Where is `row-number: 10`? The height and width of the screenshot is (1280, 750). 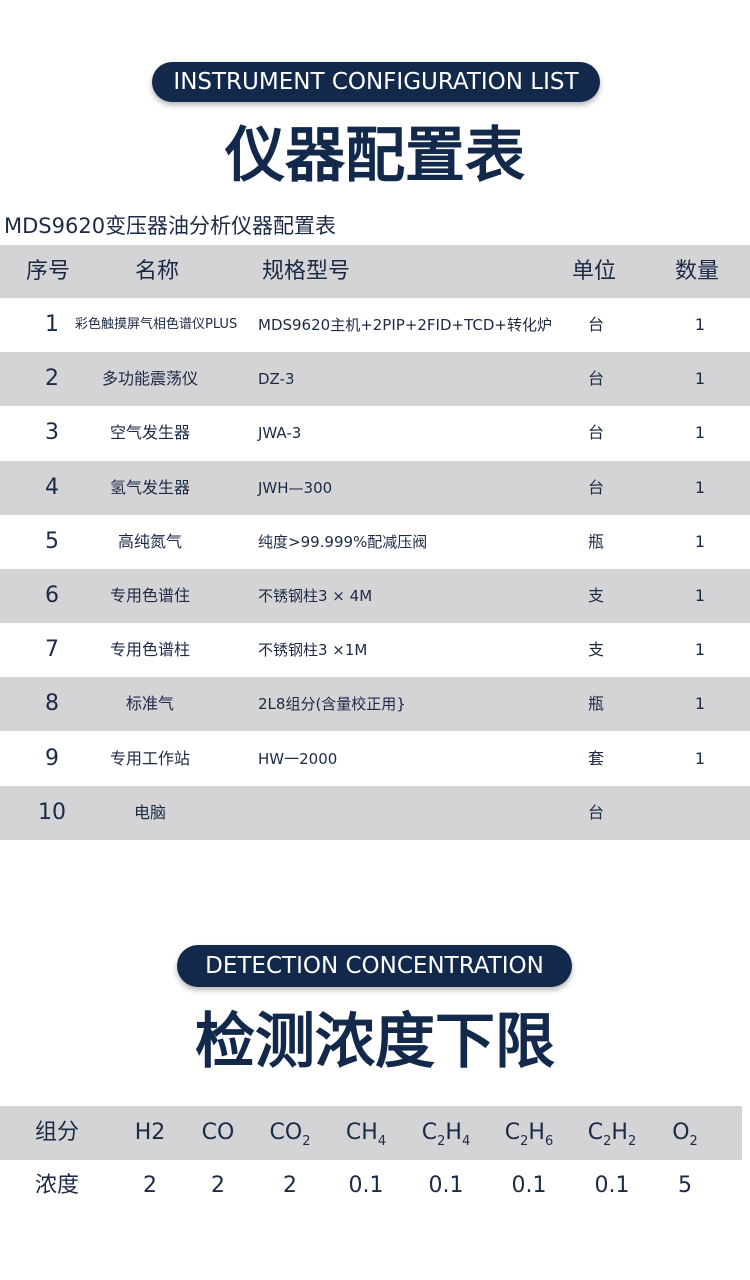
row-number: 10 is located at coordinates (52, 812).